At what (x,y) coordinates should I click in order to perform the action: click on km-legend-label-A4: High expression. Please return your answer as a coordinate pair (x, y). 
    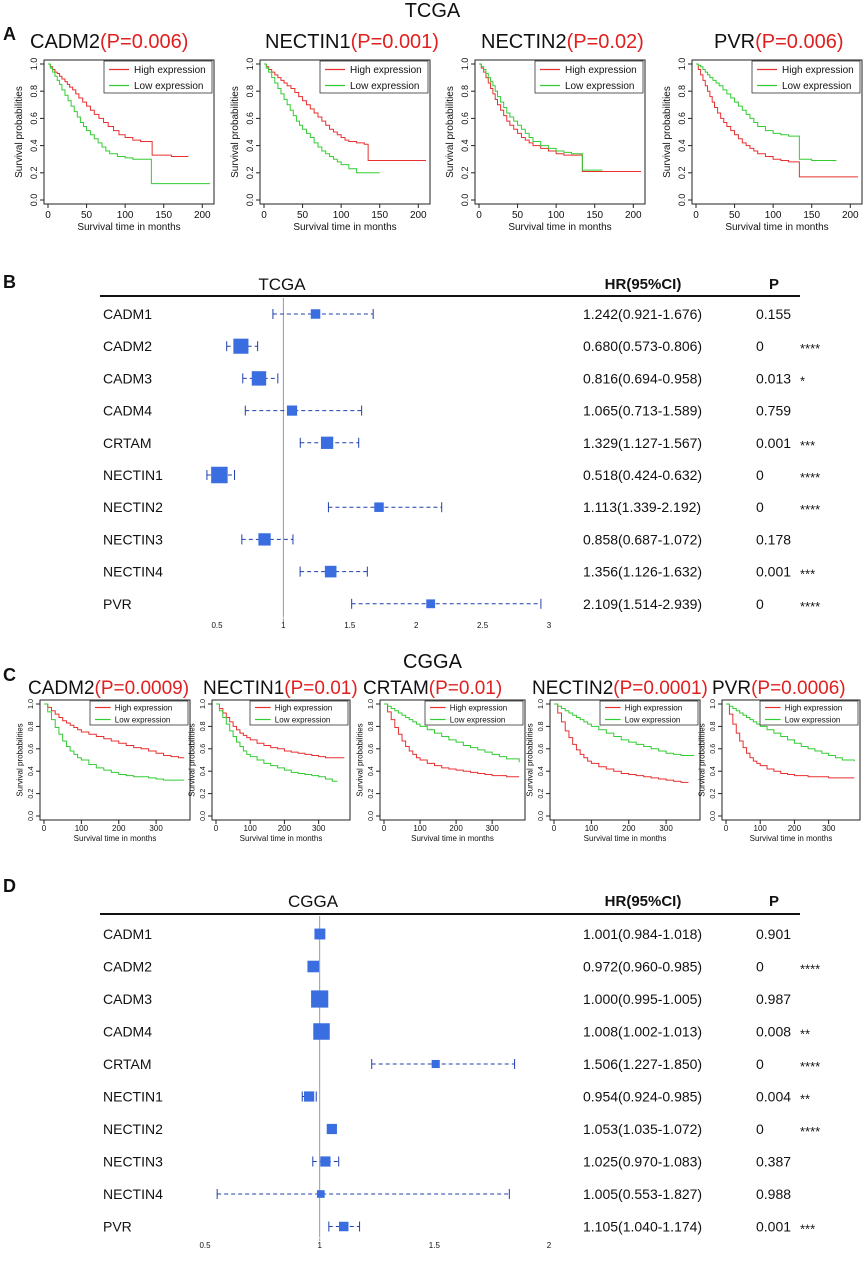
    Looking at the image, I should click on (818, 70).